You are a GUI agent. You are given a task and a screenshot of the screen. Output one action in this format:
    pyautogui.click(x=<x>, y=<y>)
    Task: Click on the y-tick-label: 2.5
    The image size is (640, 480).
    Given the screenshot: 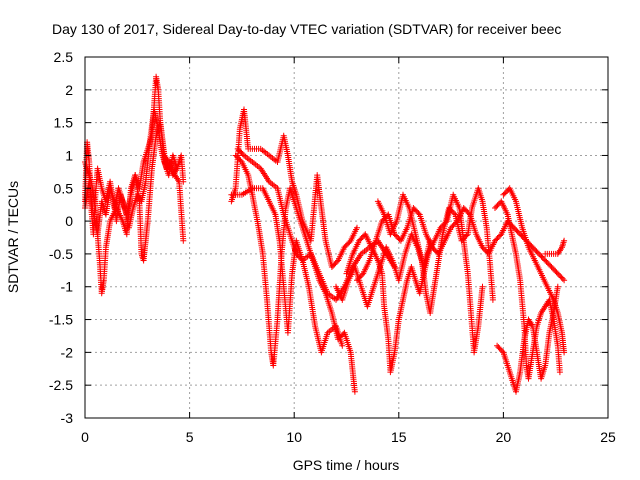 What is the action you would take?
    pyautogui.click(x=64, y=57)
    